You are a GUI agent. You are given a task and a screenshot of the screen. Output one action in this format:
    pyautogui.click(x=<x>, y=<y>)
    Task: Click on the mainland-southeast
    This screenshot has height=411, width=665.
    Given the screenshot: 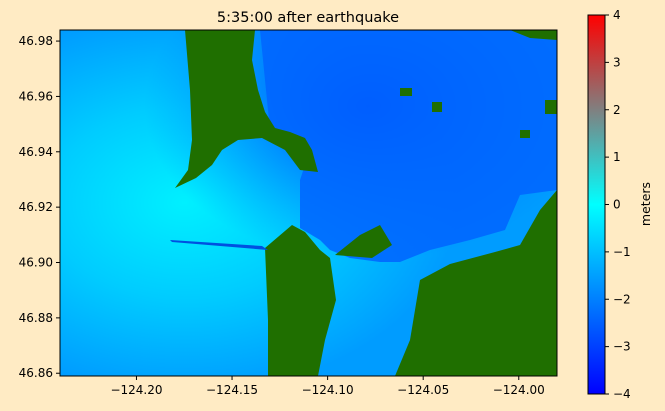 What is the action you would take?
    pyautogui.click(x=476, y=283)
    